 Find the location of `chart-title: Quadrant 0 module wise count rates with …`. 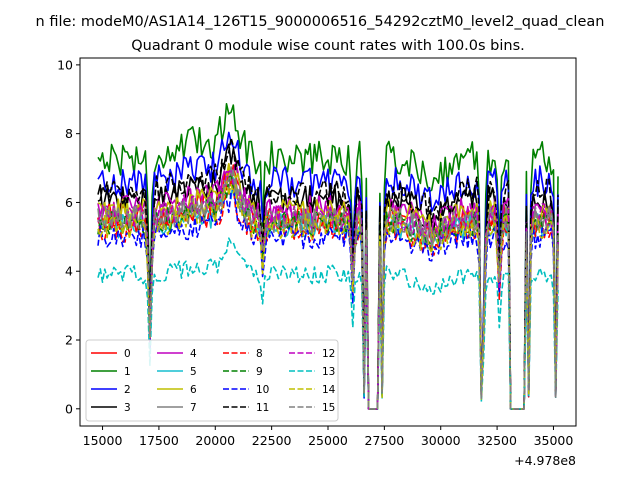

chart-title: Quadrant 0 module wise count rates with … is located at coordinates (328, 46).